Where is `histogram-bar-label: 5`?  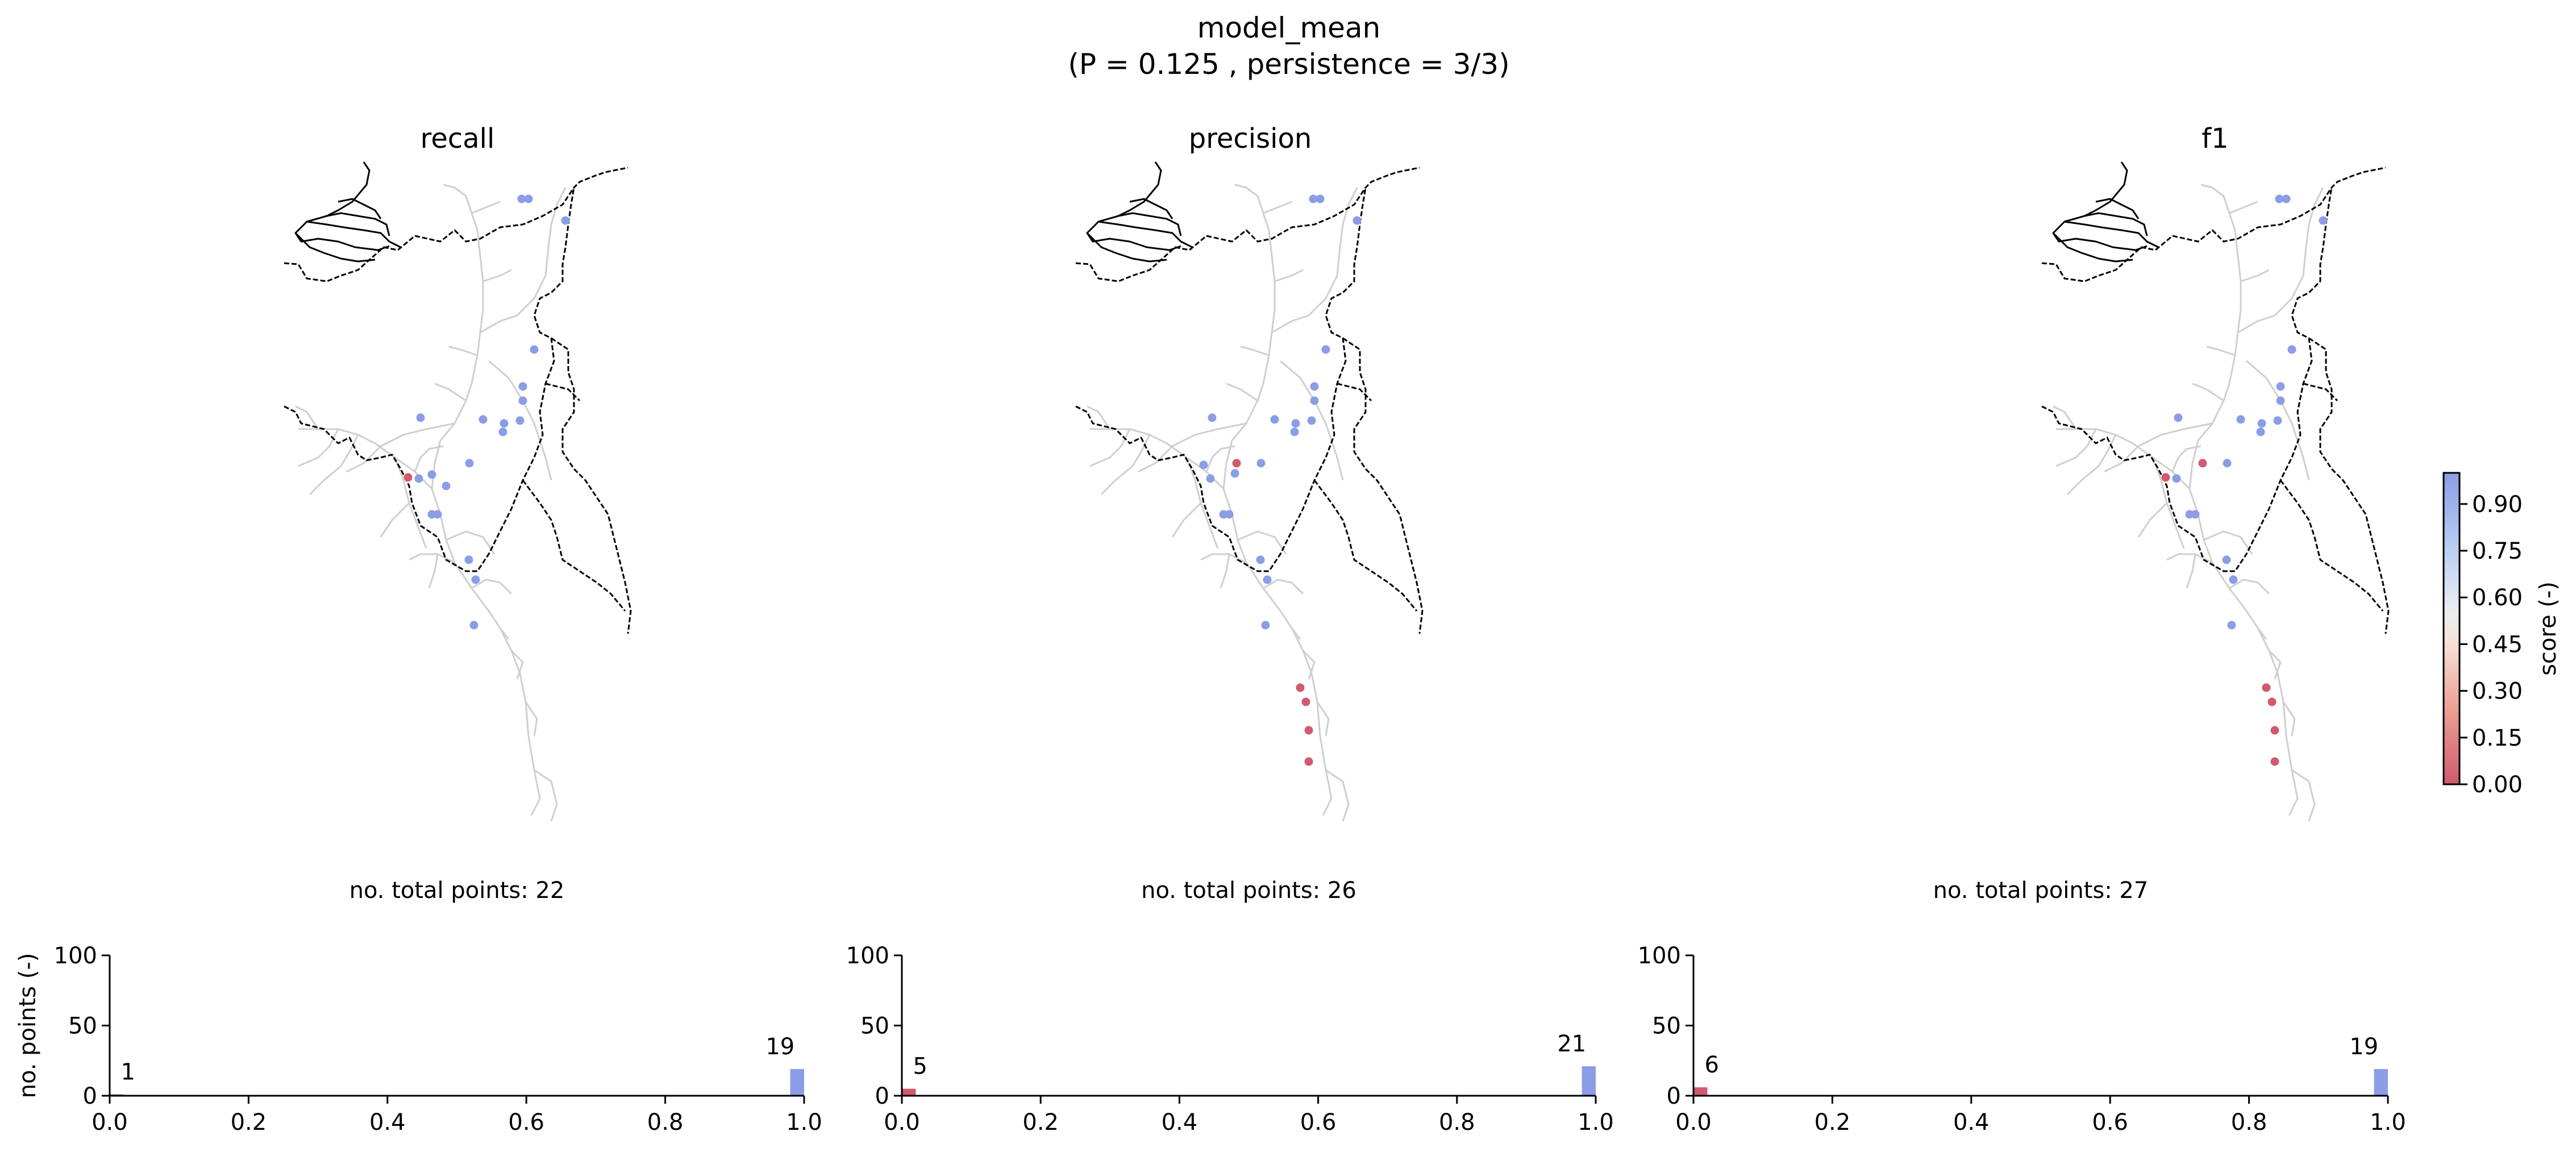
histogram-bar-label: 5 is located at coordinates (920, 1067).